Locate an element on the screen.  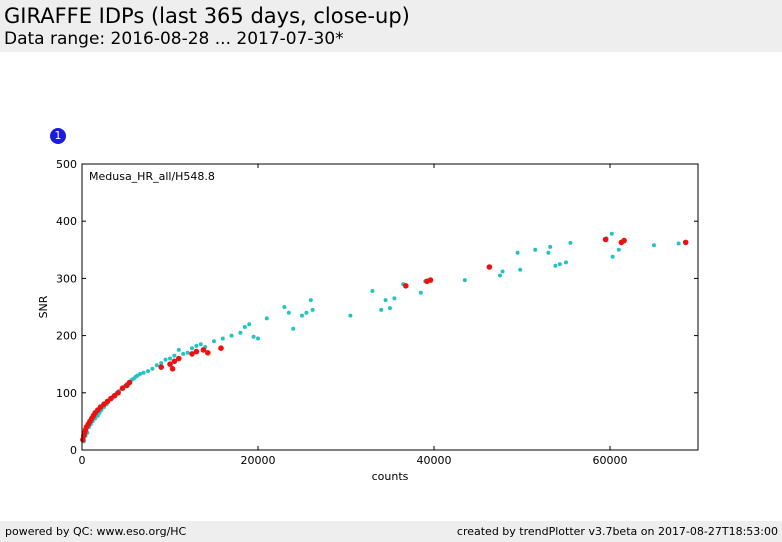
chart-annotation: Medusa_HR_all/H548.8 is located at coordinates (152, 176).